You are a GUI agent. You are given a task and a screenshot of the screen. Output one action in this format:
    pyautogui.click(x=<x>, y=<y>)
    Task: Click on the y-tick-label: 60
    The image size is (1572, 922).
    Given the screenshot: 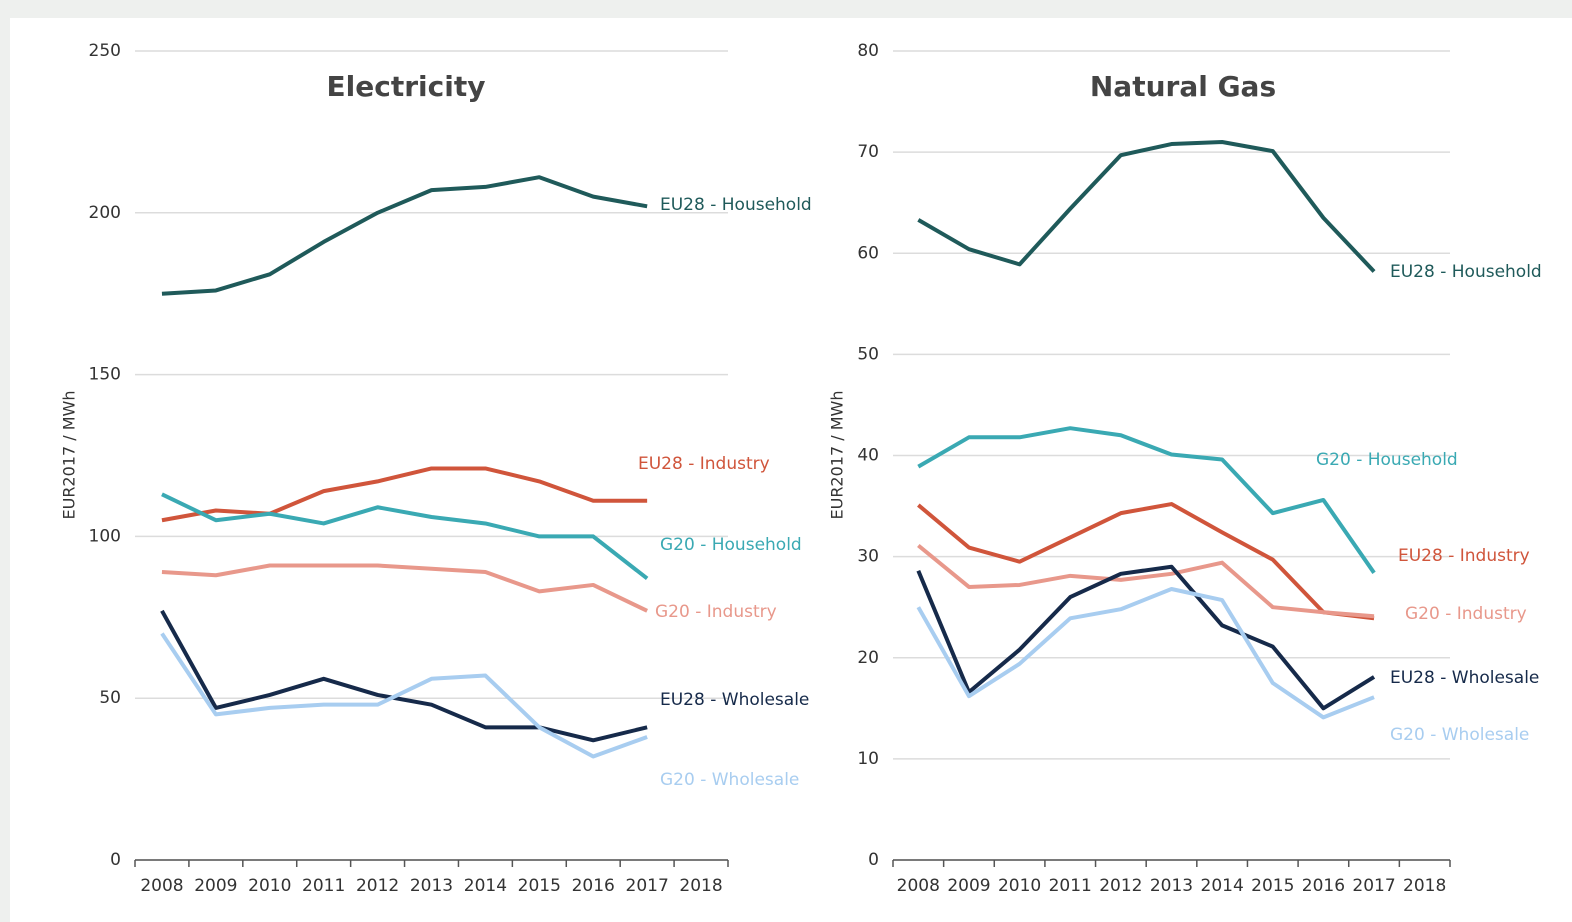 What is the action you would take?
    pyautogui.click(x=868, y=253)
    